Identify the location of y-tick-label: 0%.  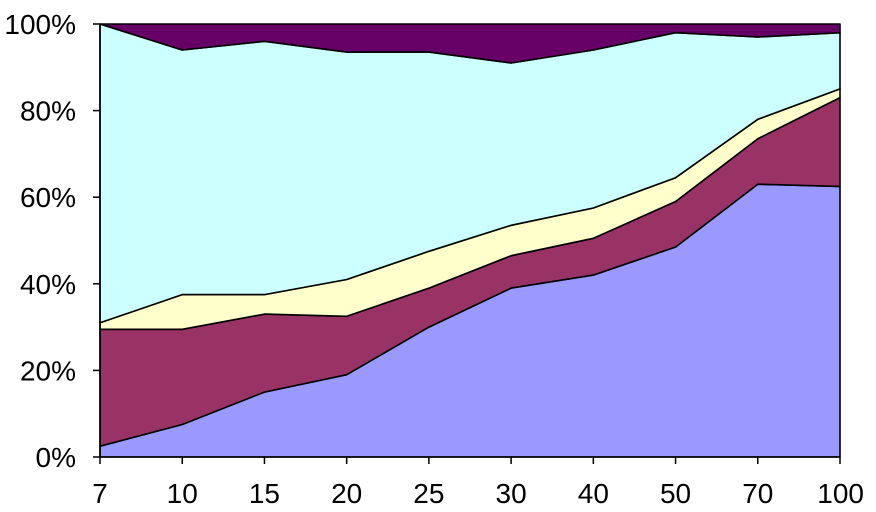
(56, 457).